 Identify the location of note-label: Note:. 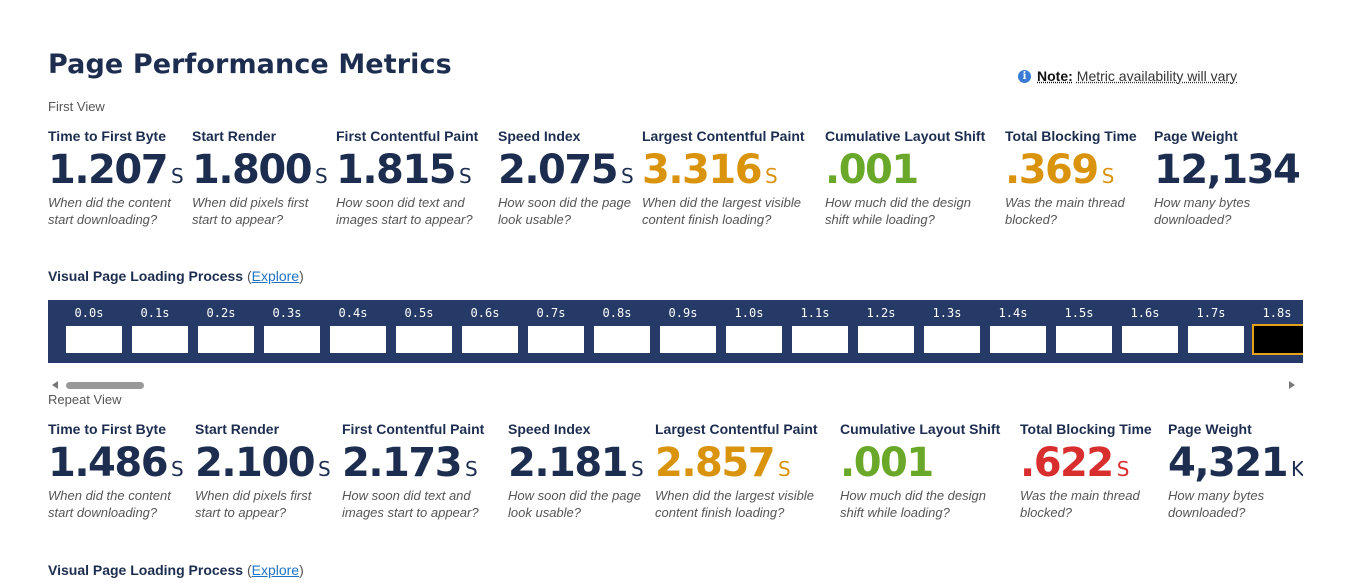
(1055, 76).